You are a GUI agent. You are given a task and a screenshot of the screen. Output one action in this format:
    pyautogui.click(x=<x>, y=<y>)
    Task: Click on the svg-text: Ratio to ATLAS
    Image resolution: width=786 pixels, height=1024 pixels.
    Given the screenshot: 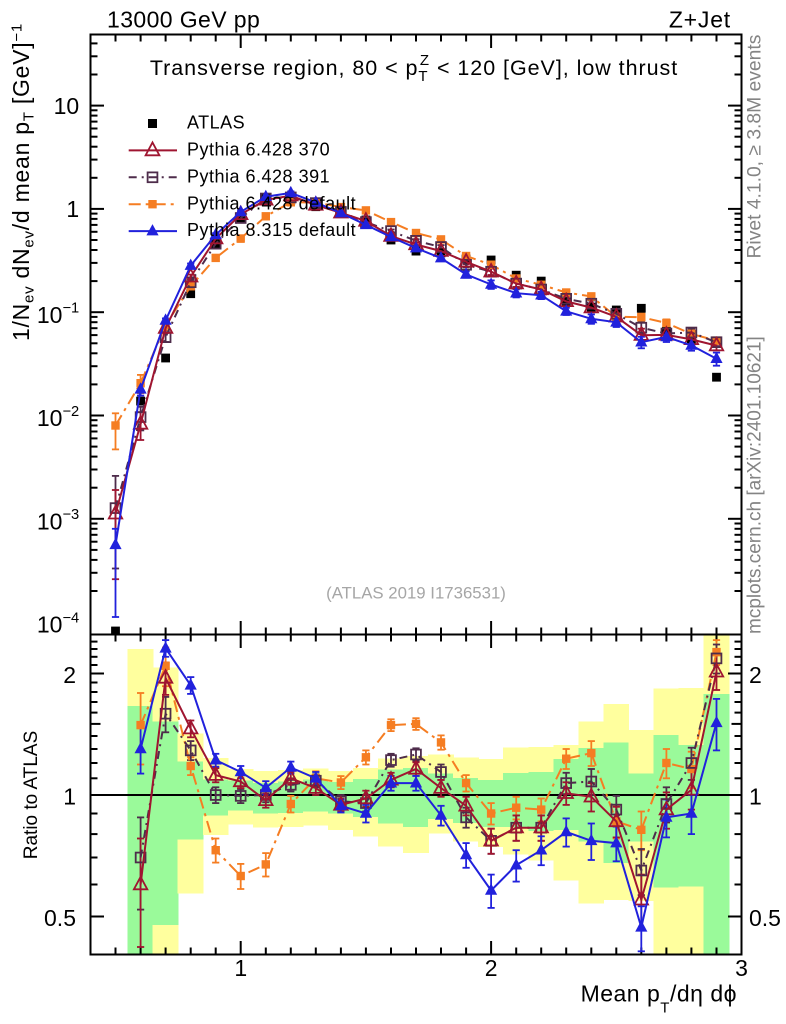 What is the action you would take?
    pyautogui.click(x=31, y=795)
    